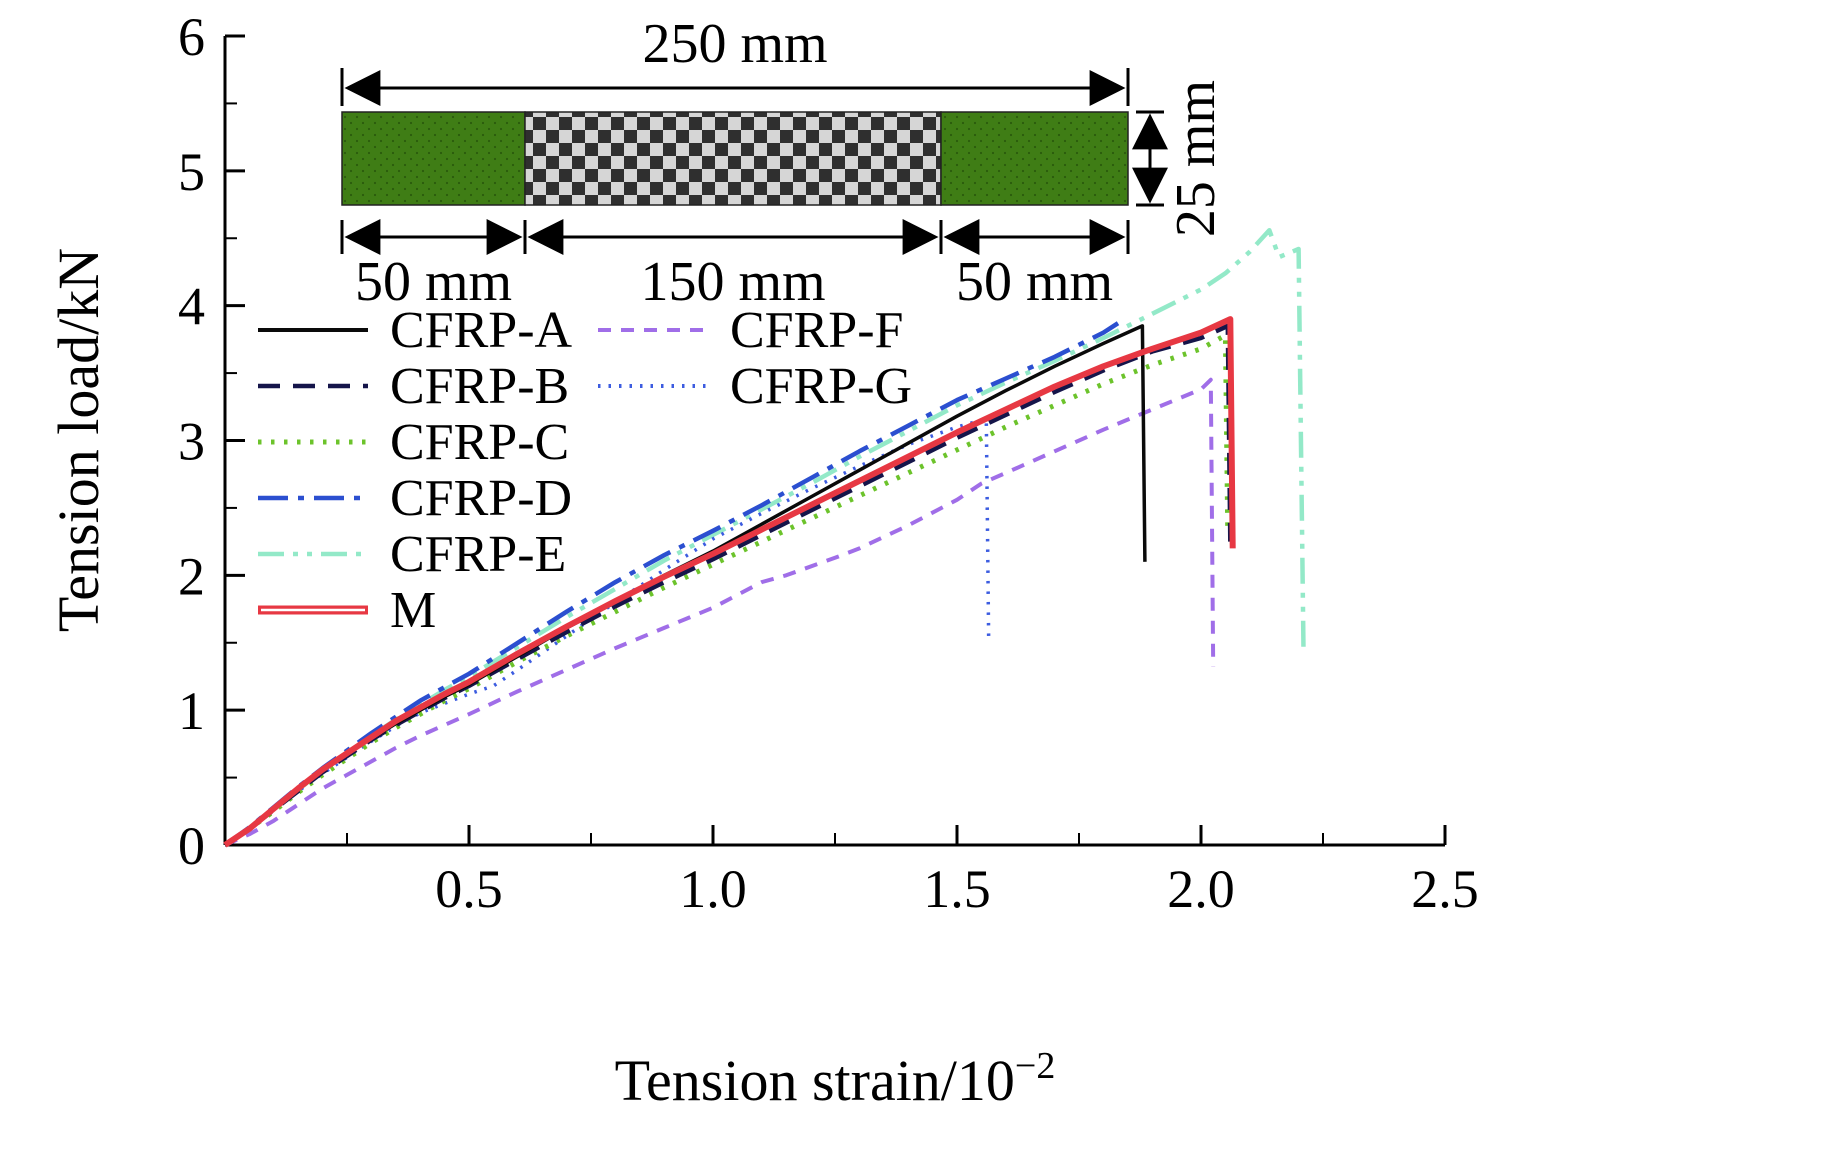  What do you see at coordinates (1034, 158) in the screenshot?
I see `specimen-tab-right` at bounding box center [1034, 158].